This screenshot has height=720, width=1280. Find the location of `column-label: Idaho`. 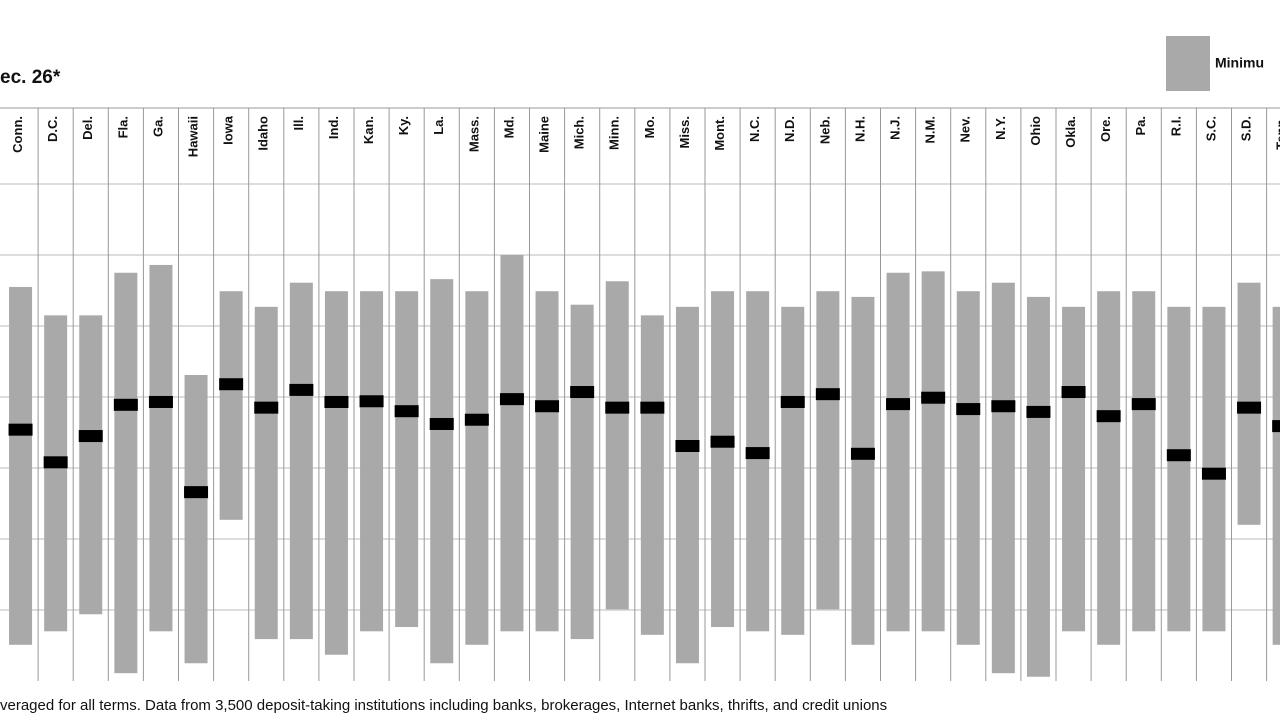

column-label: Idaho is located at coordinates (263, 133).